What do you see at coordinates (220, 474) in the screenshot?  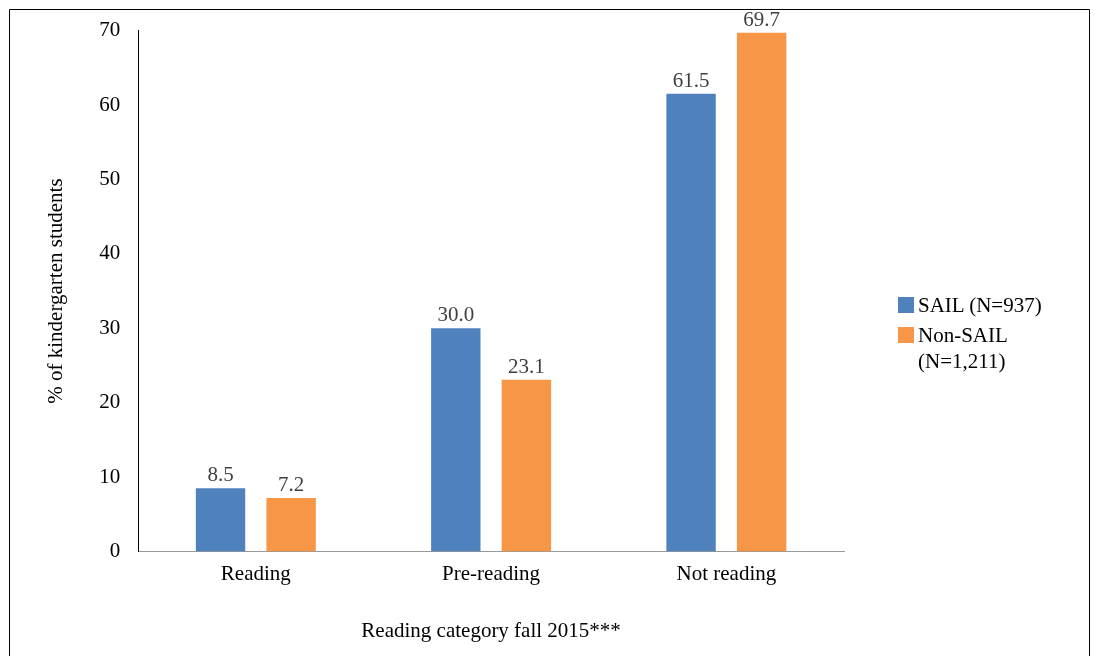 I see `text: 8.5` at bounding box center [220, 474].